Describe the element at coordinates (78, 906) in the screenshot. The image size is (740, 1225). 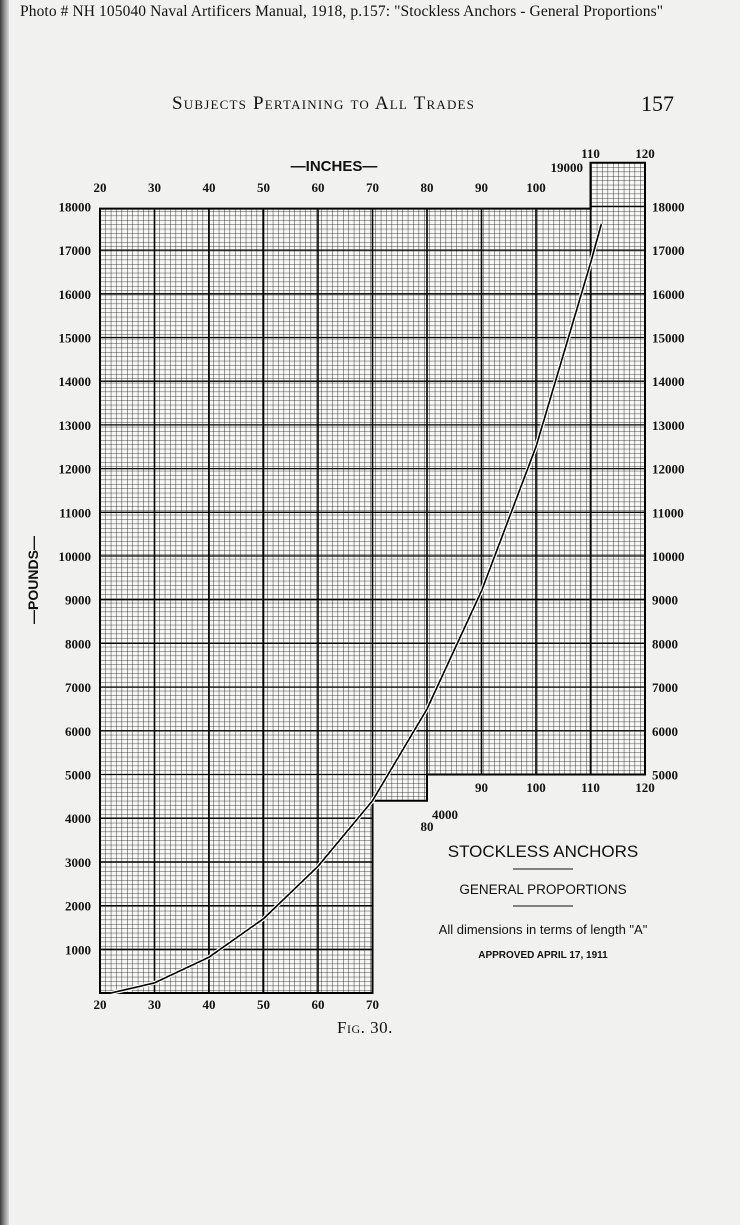
I see `y-tick-left: 2000` at that location.